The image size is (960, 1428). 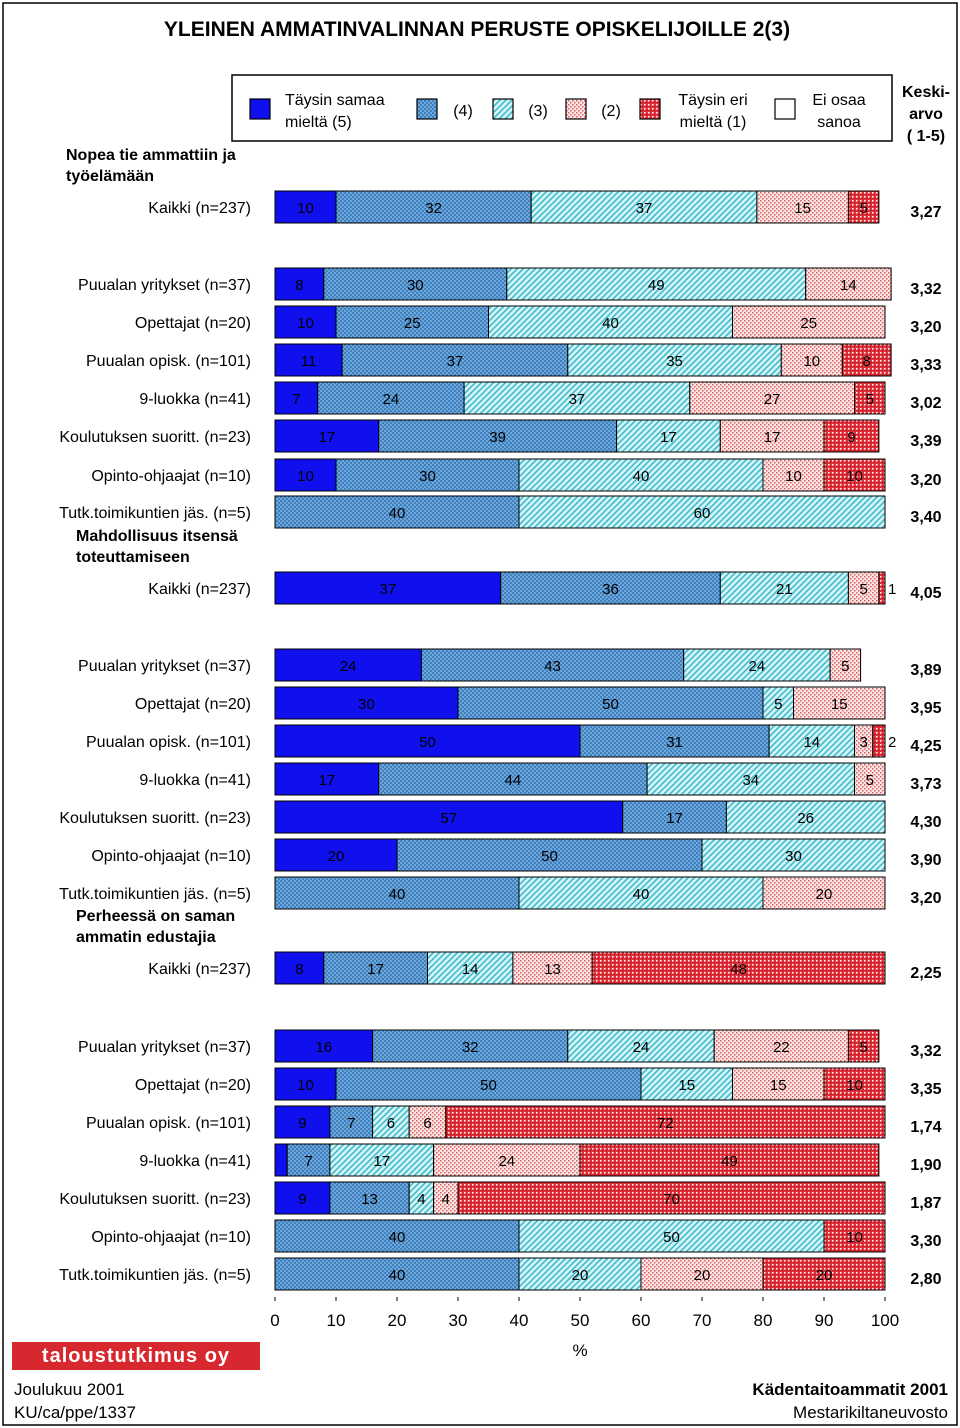 I want to click on bar-value-label: 50, so click(x=488, y=1085).